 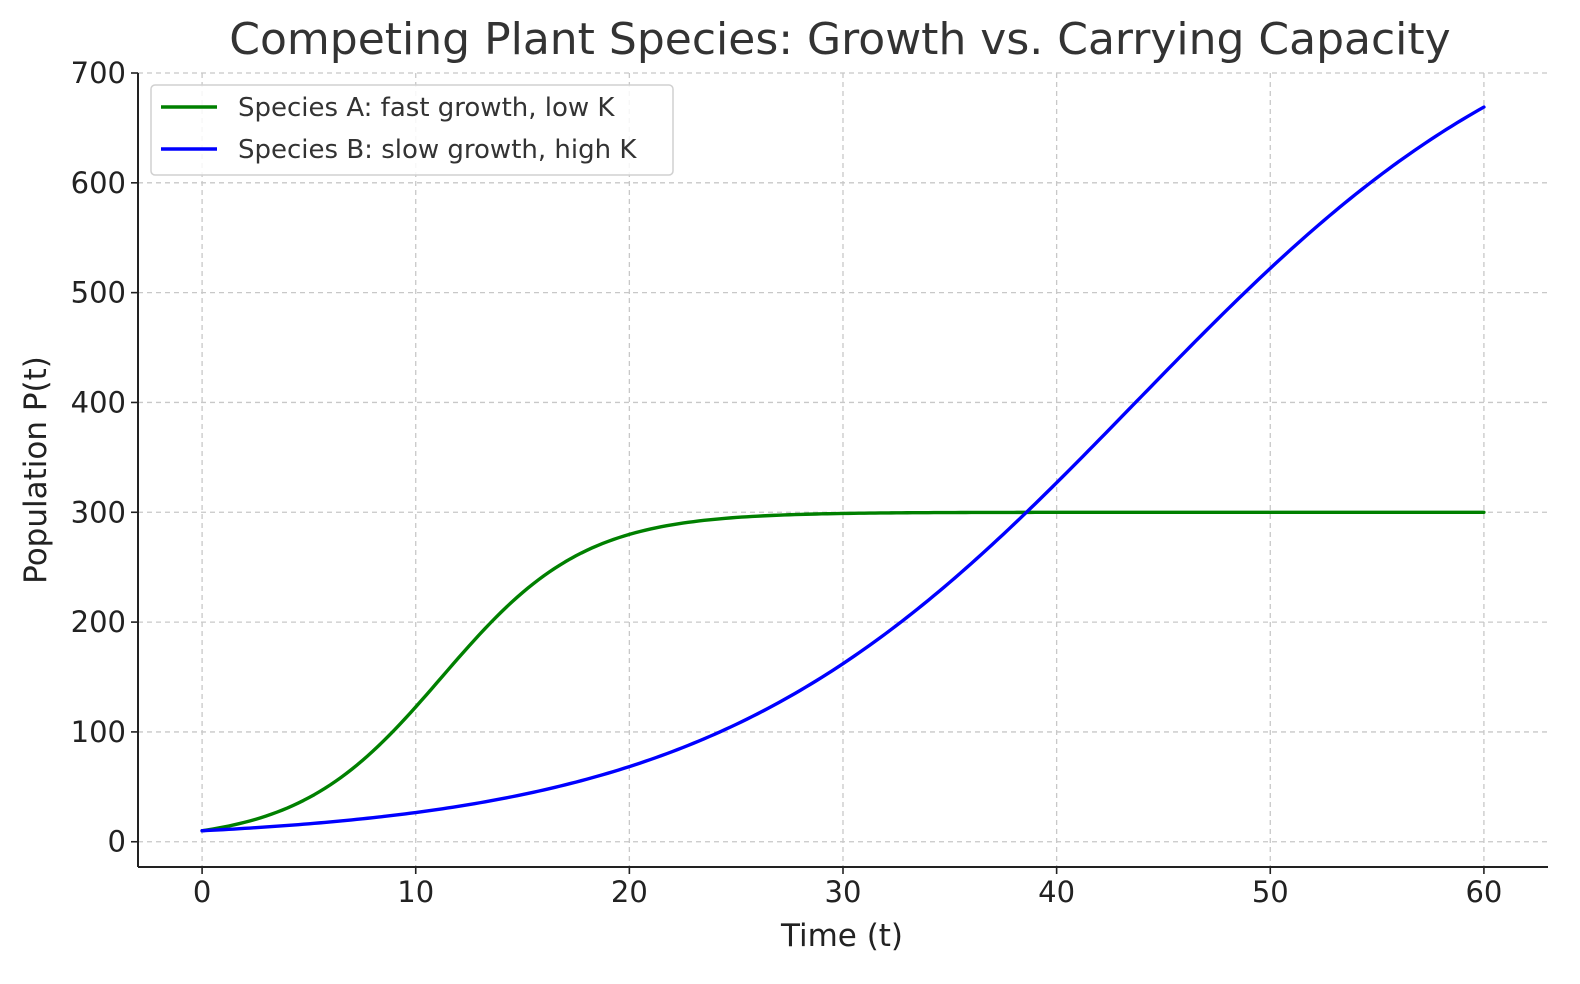 What do you see at coordinates (843, 892) in the screenshot?
I see `x-tick-label: 30` at bounding box center [843, 892].